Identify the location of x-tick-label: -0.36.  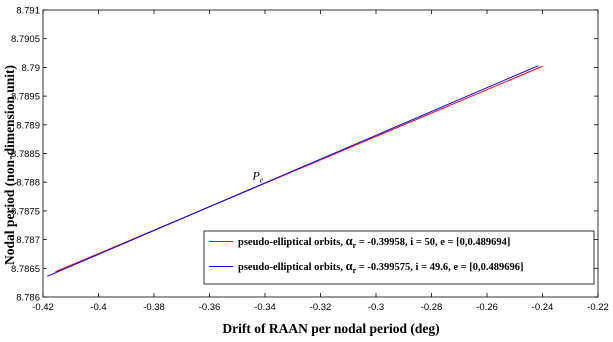
(210, 307).